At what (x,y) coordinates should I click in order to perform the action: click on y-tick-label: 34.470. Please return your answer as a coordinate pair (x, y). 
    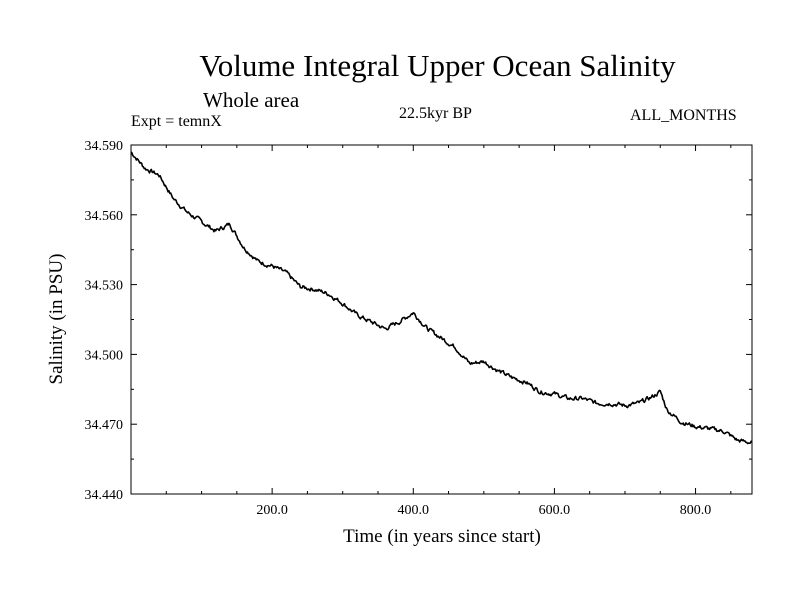
    Looking at the image, I should click on (104, 425).